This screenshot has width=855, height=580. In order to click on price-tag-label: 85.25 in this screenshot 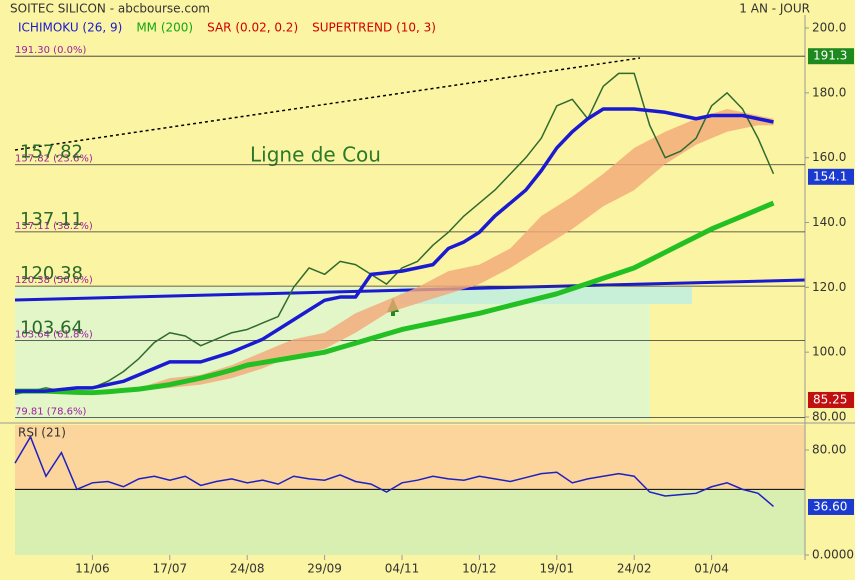, I will do `click(830, 399)`.